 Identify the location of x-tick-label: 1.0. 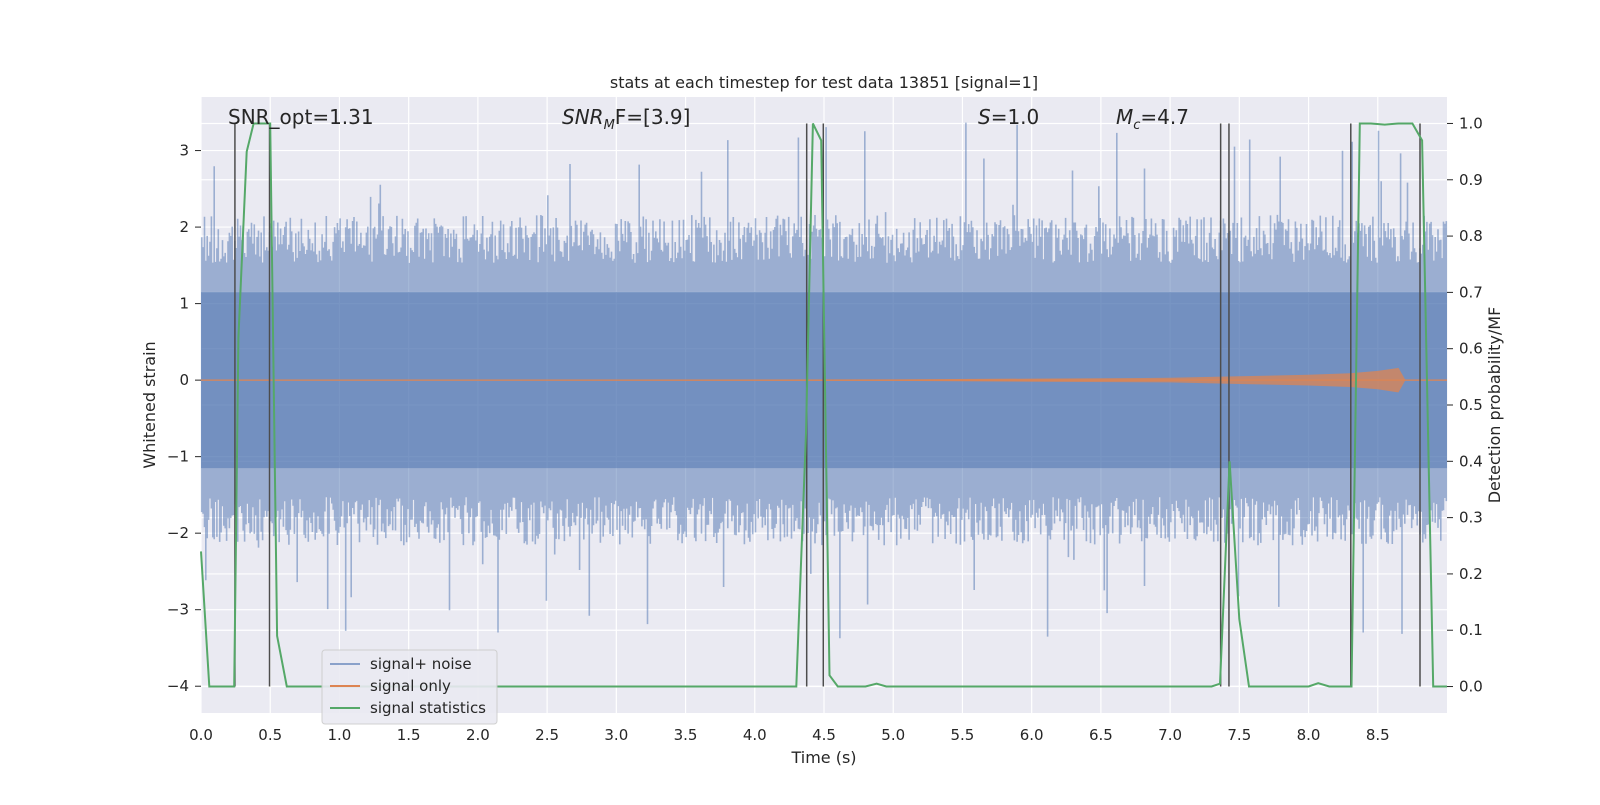
(340, 735).